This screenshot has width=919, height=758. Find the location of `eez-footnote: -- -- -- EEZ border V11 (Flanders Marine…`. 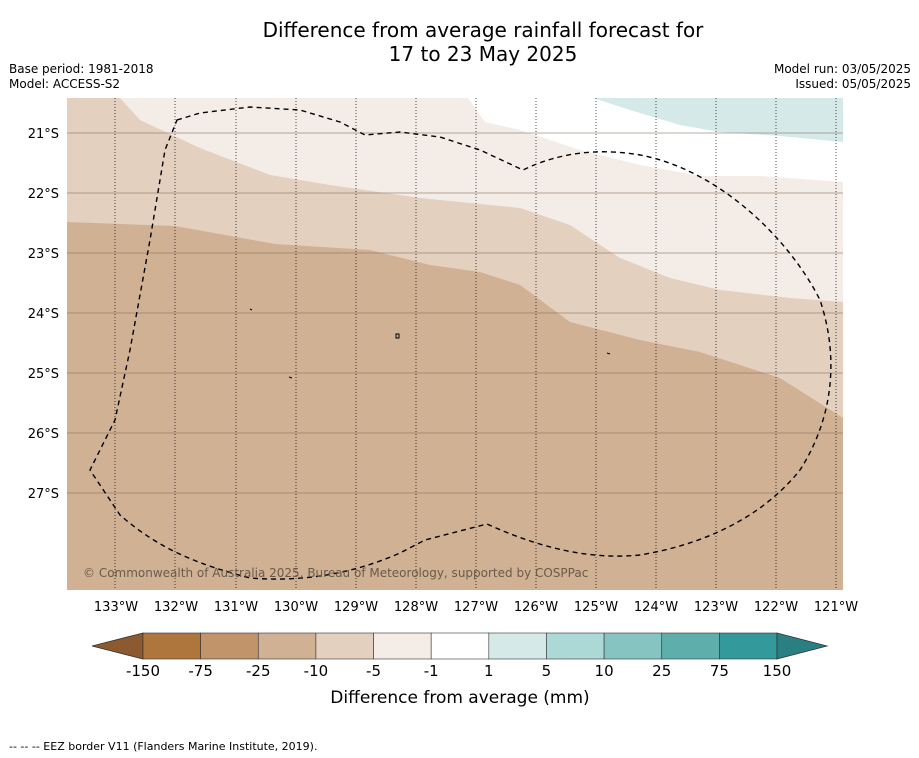

eez-footnote: -- -- -- EEZ border V11 (Flanders Marine… is located at coordinates (163, 746).